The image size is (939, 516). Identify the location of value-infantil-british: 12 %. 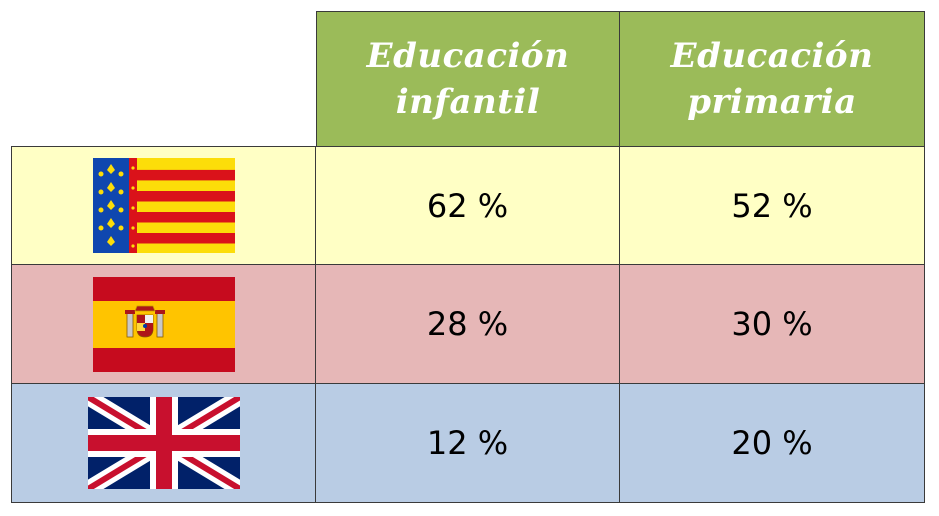
(467, 443).